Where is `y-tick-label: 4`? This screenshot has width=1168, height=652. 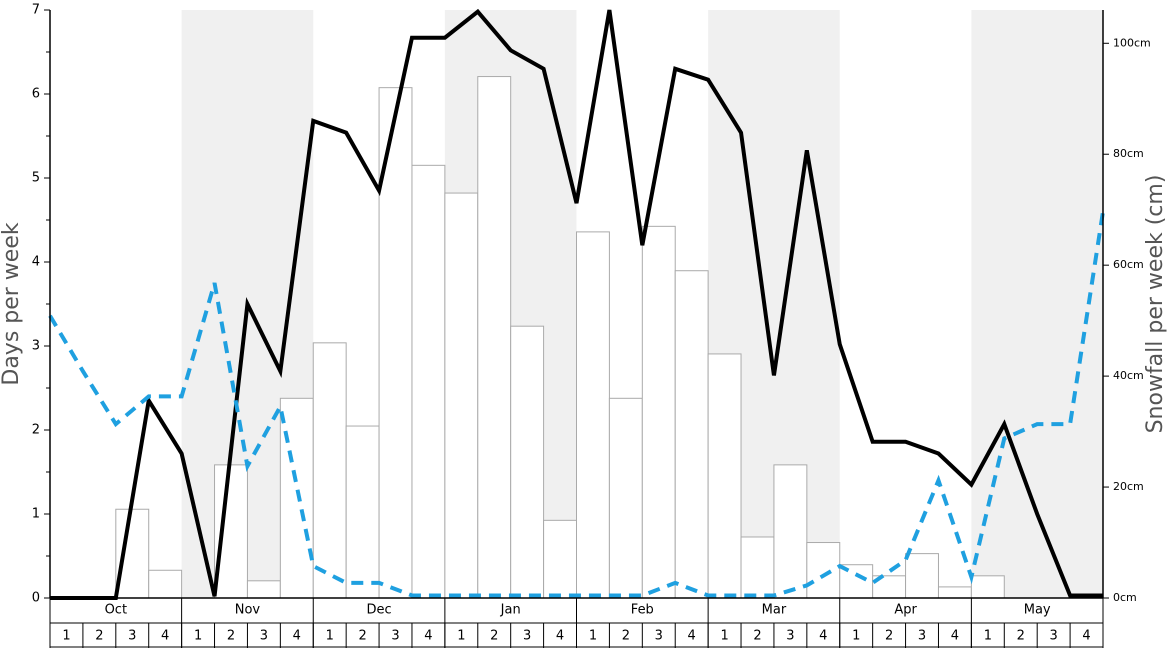 y-tick-label: 4 is located at coordinates (36, 262).